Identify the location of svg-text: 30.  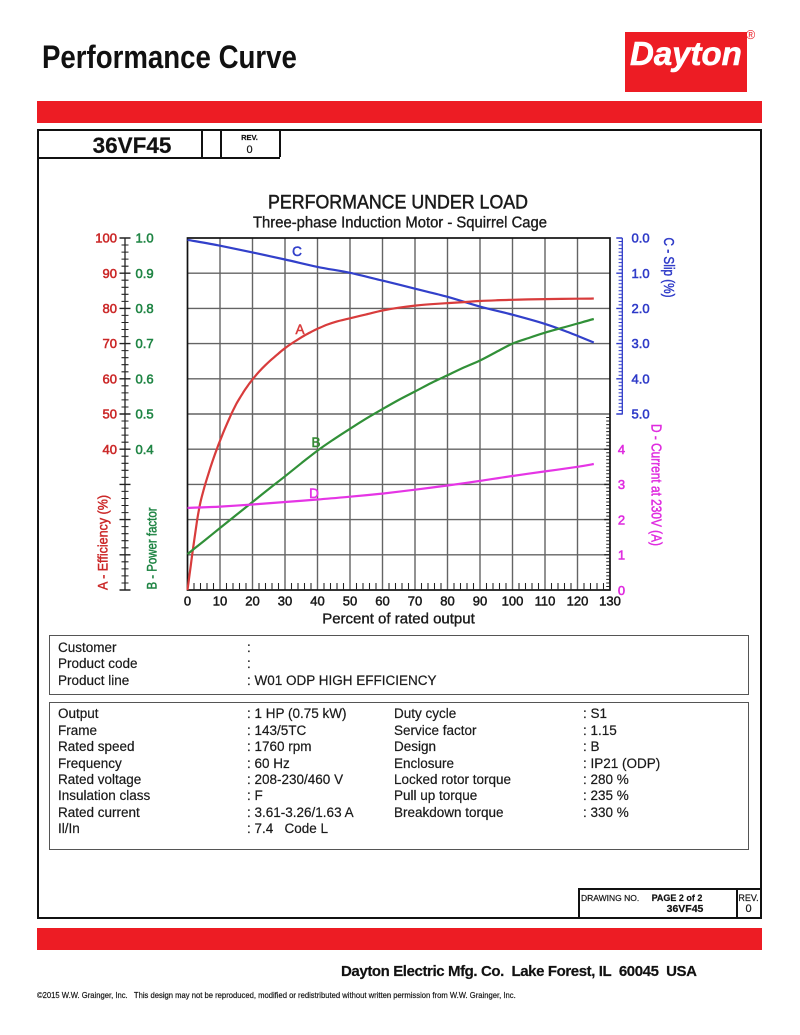
(285, 601).